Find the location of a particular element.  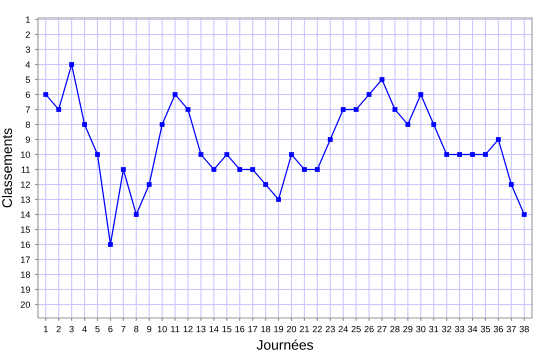

y-tick-label: 6 is located at coordinates (28, 94).